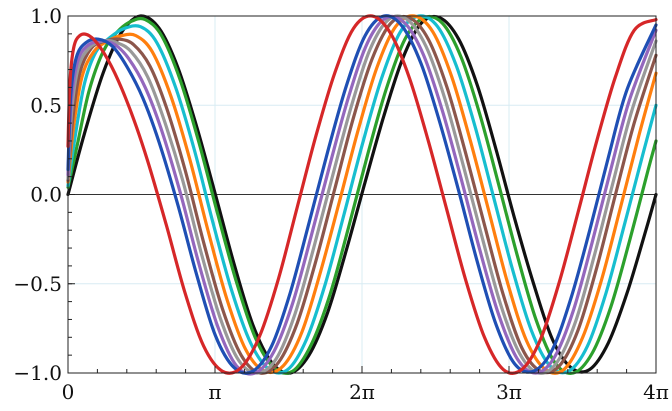 This screenshot has width=672, height=411. Describe the element at coordinates (37, 284) in the screenshot. I see `y-tick-label: −0.5` at that location.